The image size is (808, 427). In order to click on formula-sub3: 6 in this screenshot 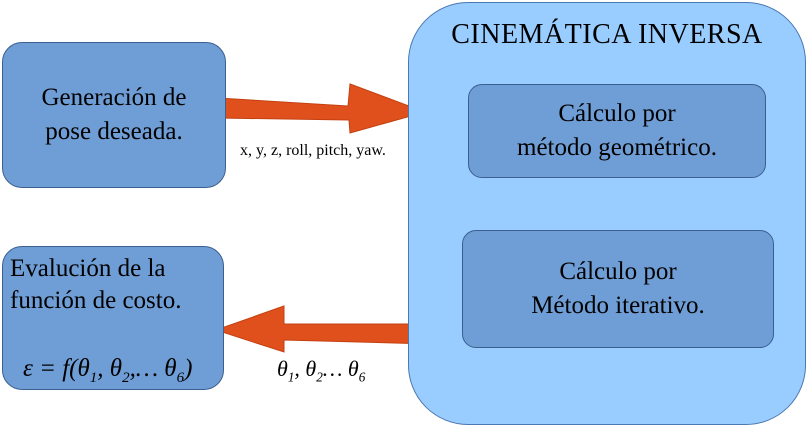, I will do `click(180, 378)`.